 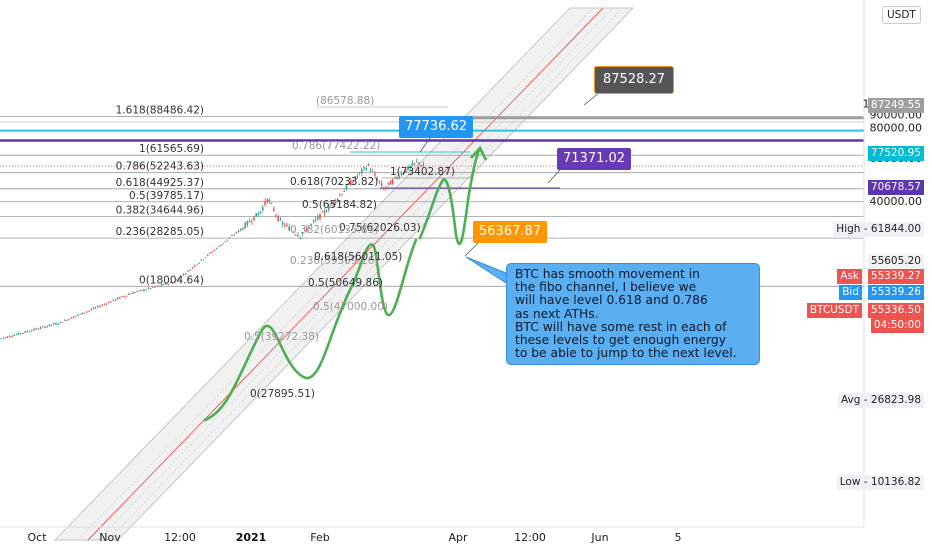 I want to click on price-badge: 55339.27, so click(x=895, y=276).